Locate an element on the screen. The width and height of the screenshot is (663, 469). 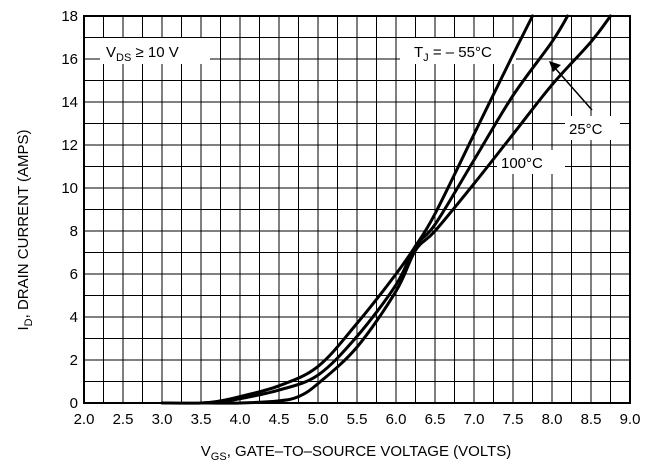
y-tick-label: 14 is located at coordinates (69, 102).